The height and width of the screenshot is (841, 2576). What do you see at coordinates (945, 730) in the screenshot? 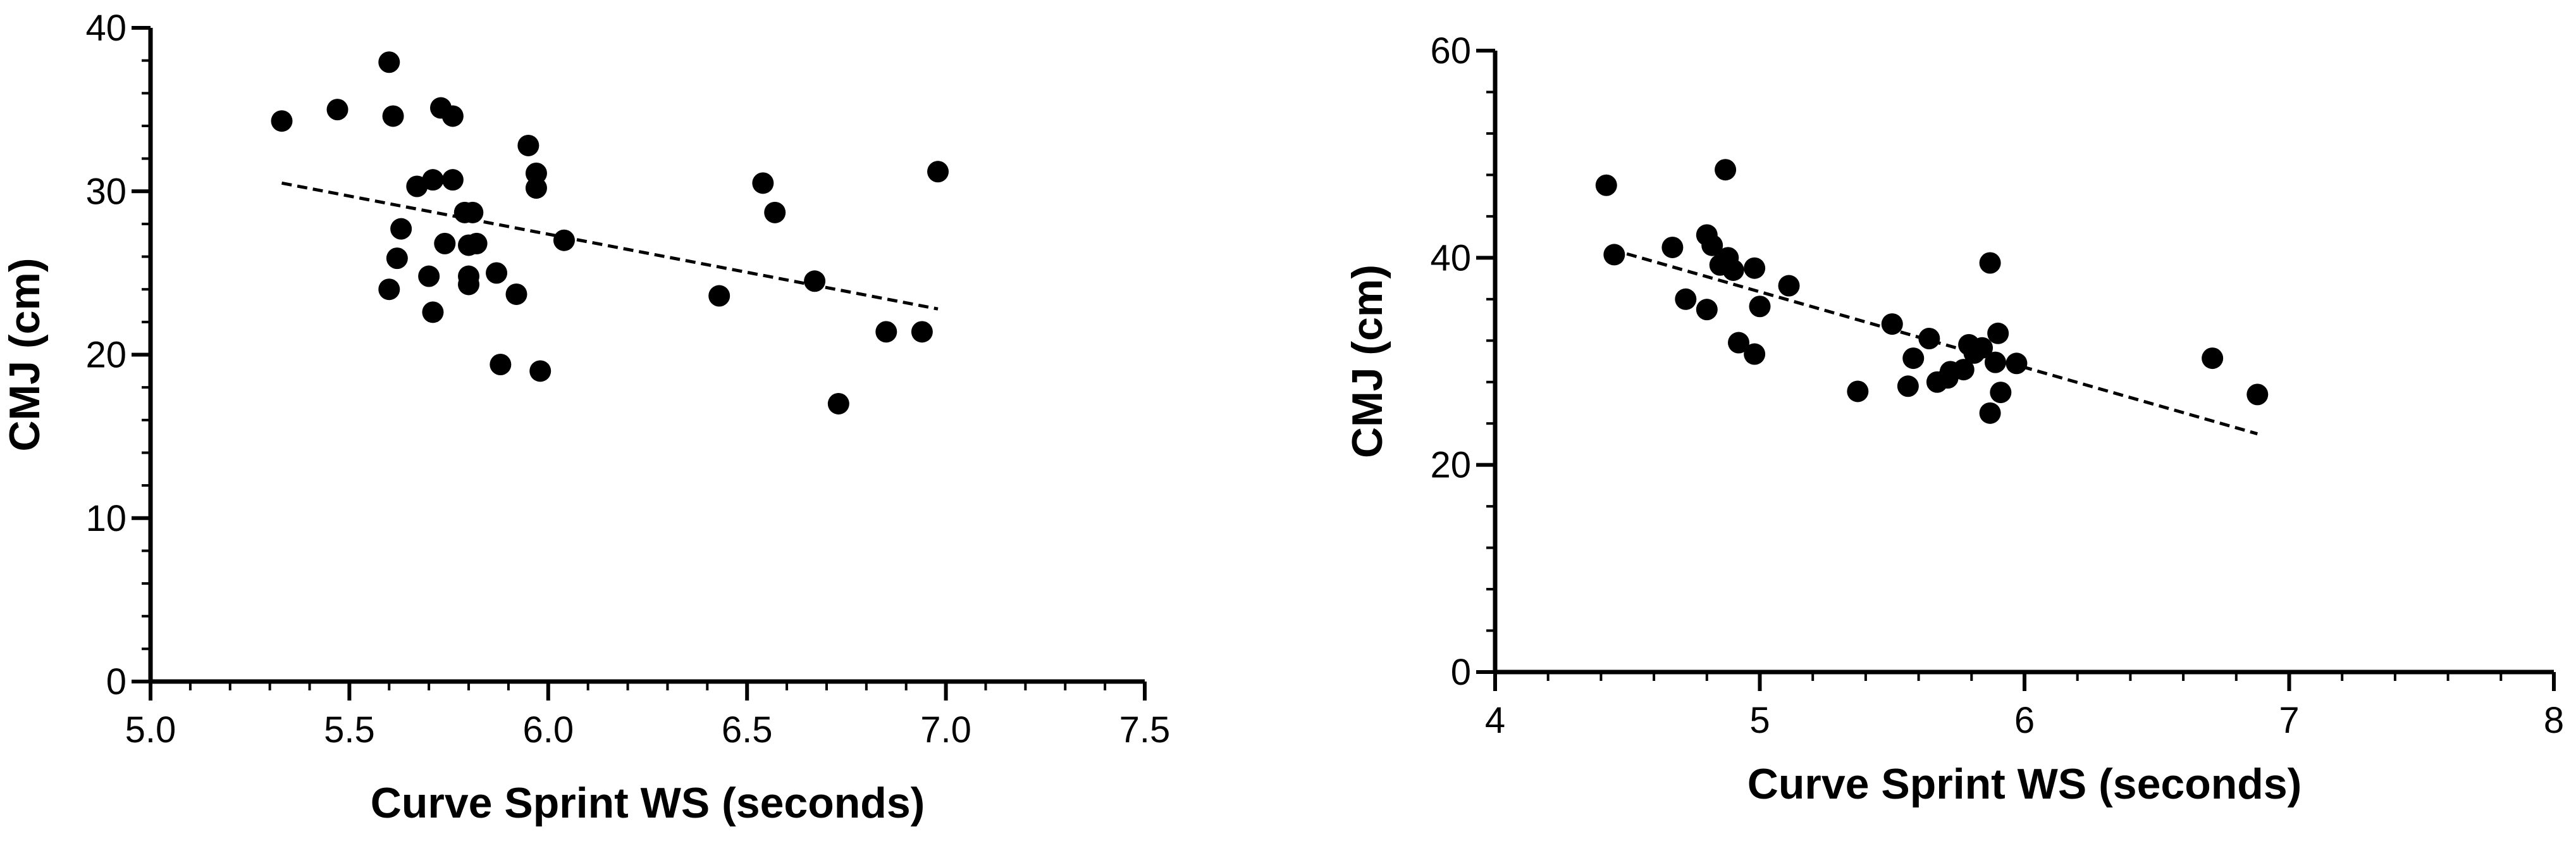
I see `x-tick-label: 7.0` at bounding box center [945, 730].